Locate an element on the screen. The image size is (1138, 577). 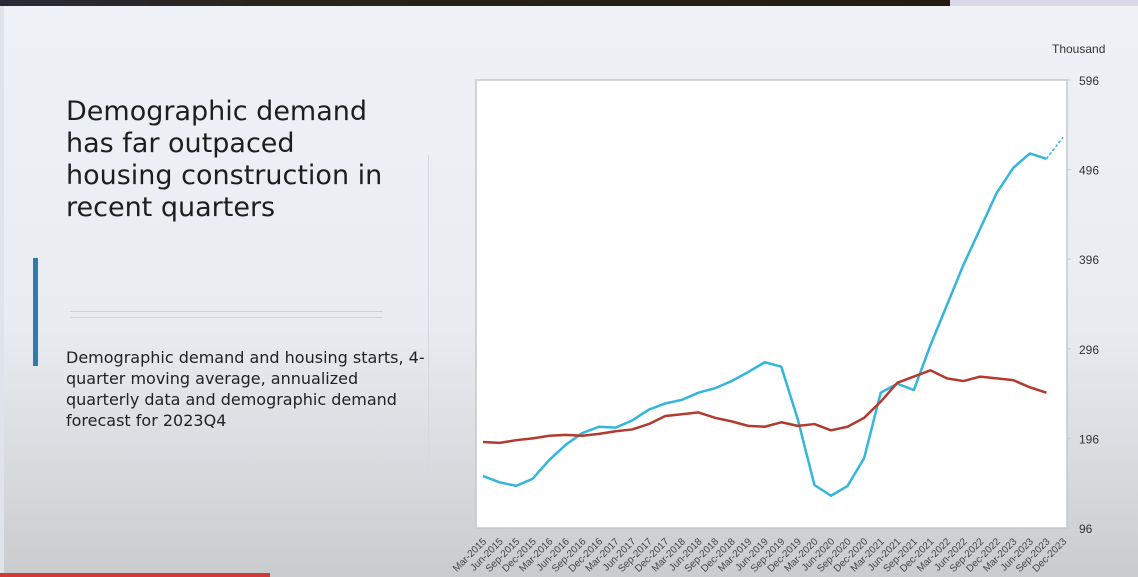
y-tick-label: 596 is located at coordinates (1089, 81).